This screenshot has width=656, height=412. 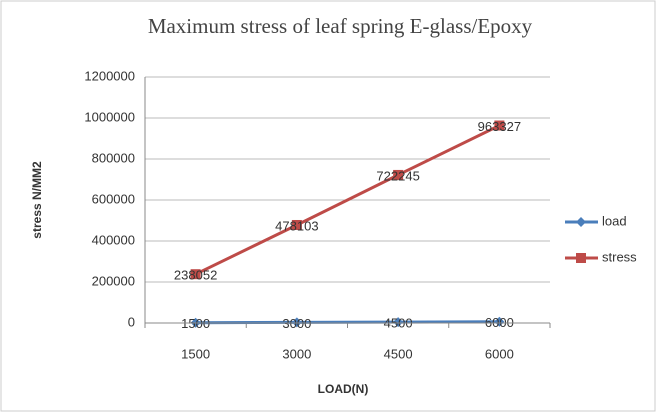 I want to click on y-axis-title: stress N/MM2, so click(x=37, y=200).